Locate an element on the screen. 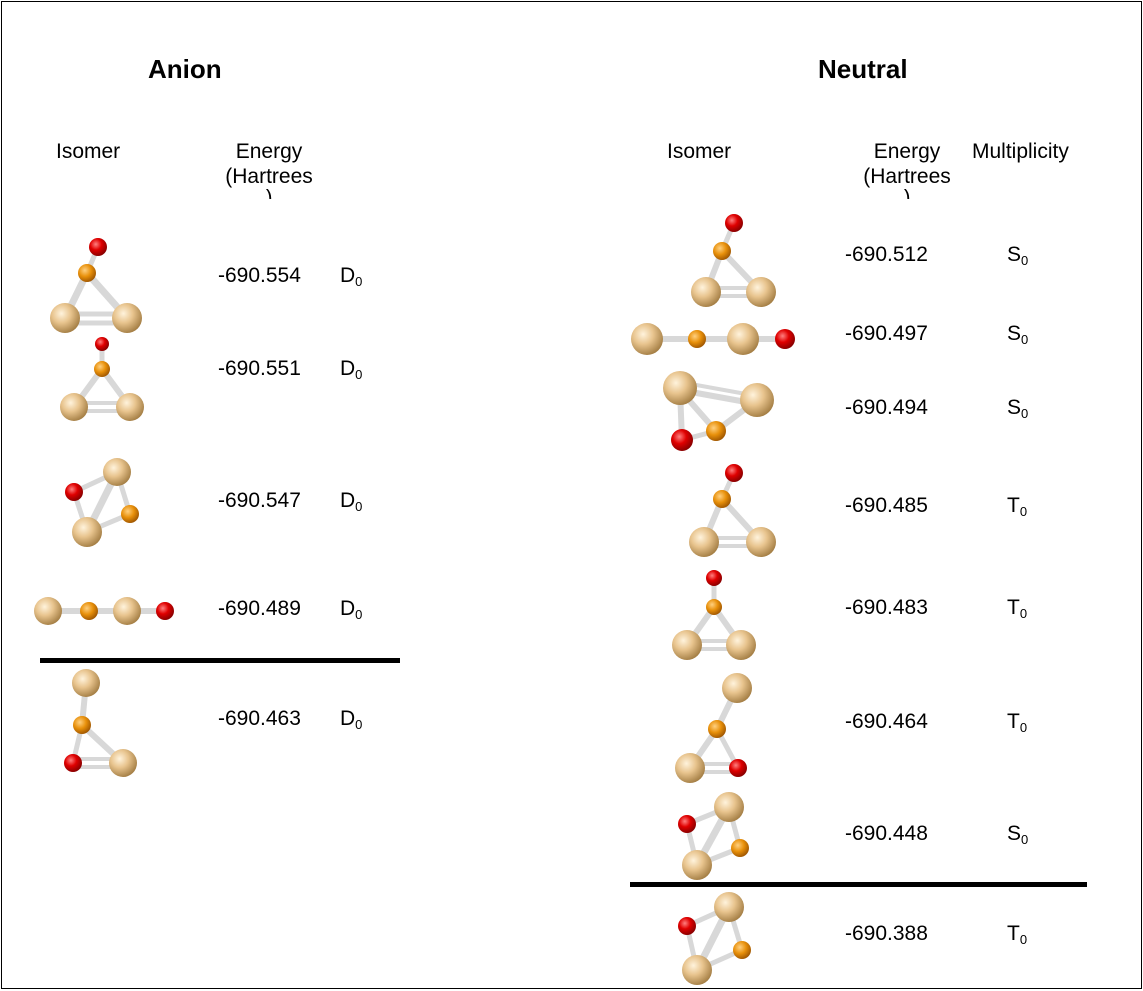 The height and width of the screenshot is (991, 1143). neutral-energy-5: -690.483 is located at coordinates (886, 607).